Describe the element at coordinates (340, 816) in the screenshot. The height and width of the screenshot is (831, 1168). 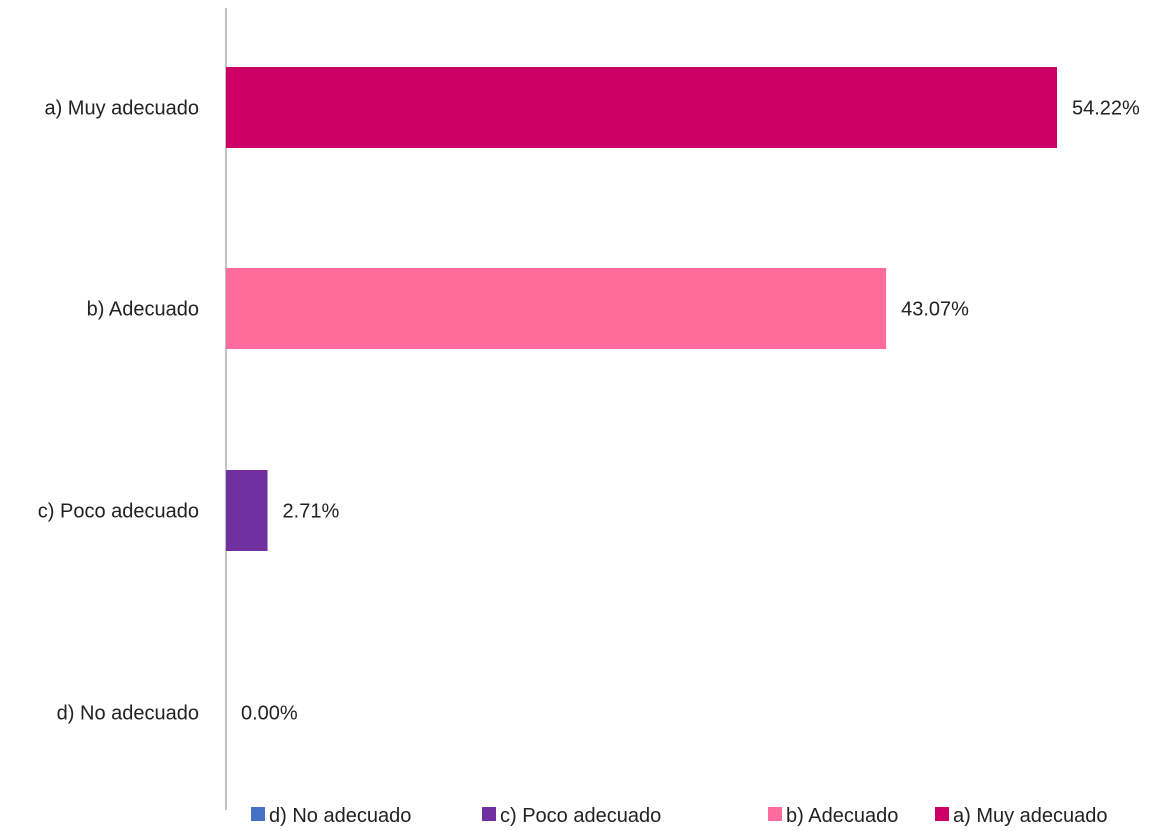
I see `legend-label-d-no-adecuado: d) No adecuado` at that location.